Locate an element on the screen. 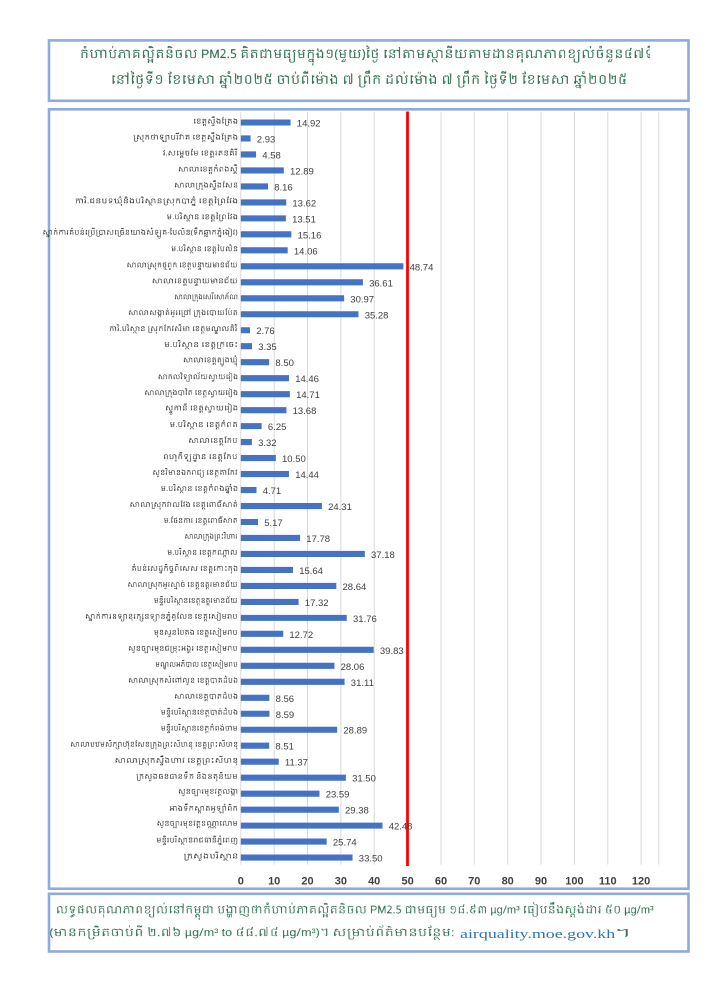 The width and height of the screenshot is (707, 1005). svg-text: 14.71 is located at coordinates (308, 395).